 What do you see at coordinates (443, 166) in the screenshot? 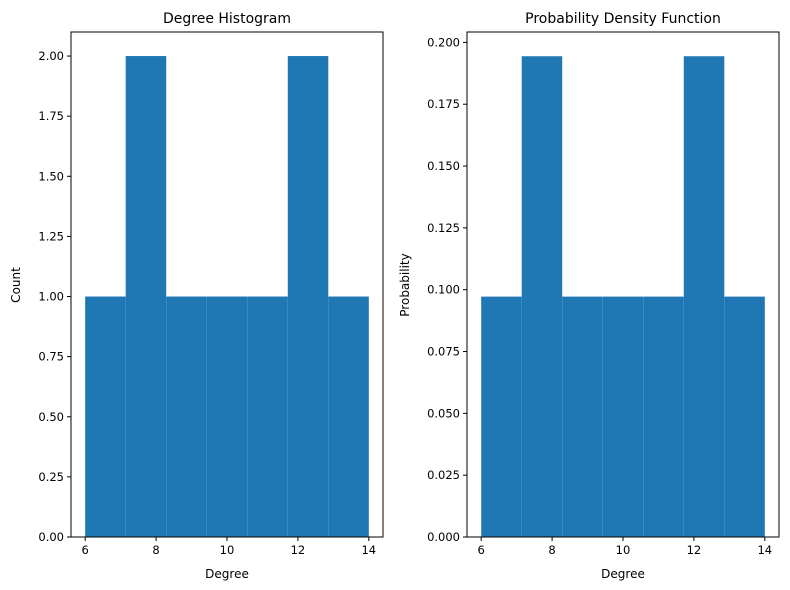
I see `y-tick-label: 0.150` at bounding box center [443, 166].